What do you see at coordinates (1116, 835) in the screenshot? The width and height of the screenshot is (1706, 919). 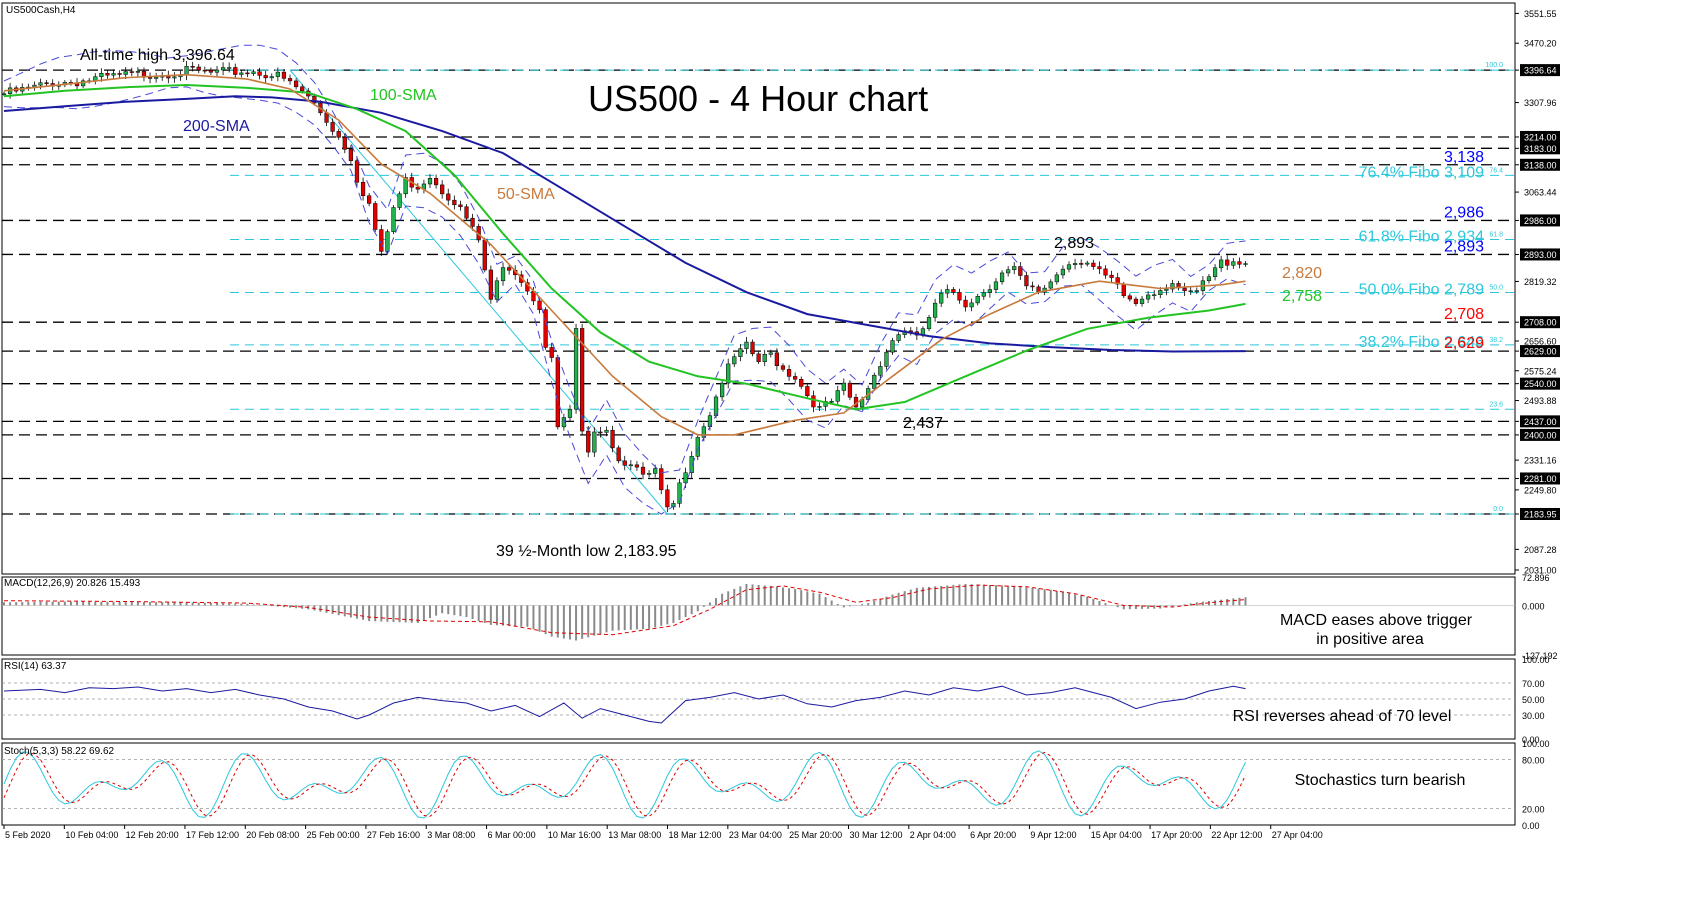 I see `x-tick-label: 15 Apr 04:00` at bounding box center [1116, 835].